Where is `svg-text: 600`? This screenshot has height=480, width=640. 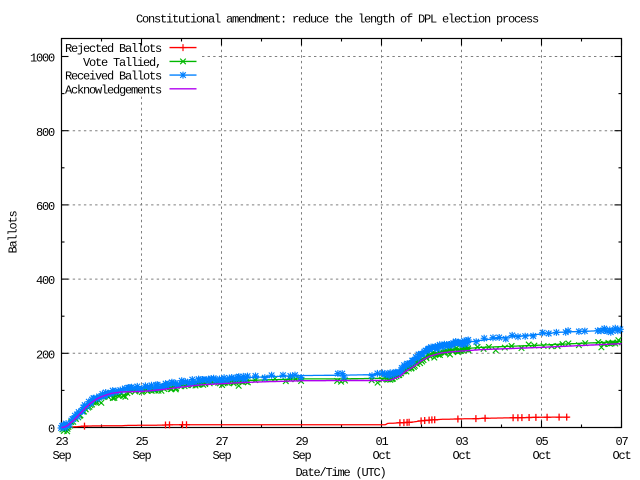 svg-text: 600 is located at coordinates (45, 207).